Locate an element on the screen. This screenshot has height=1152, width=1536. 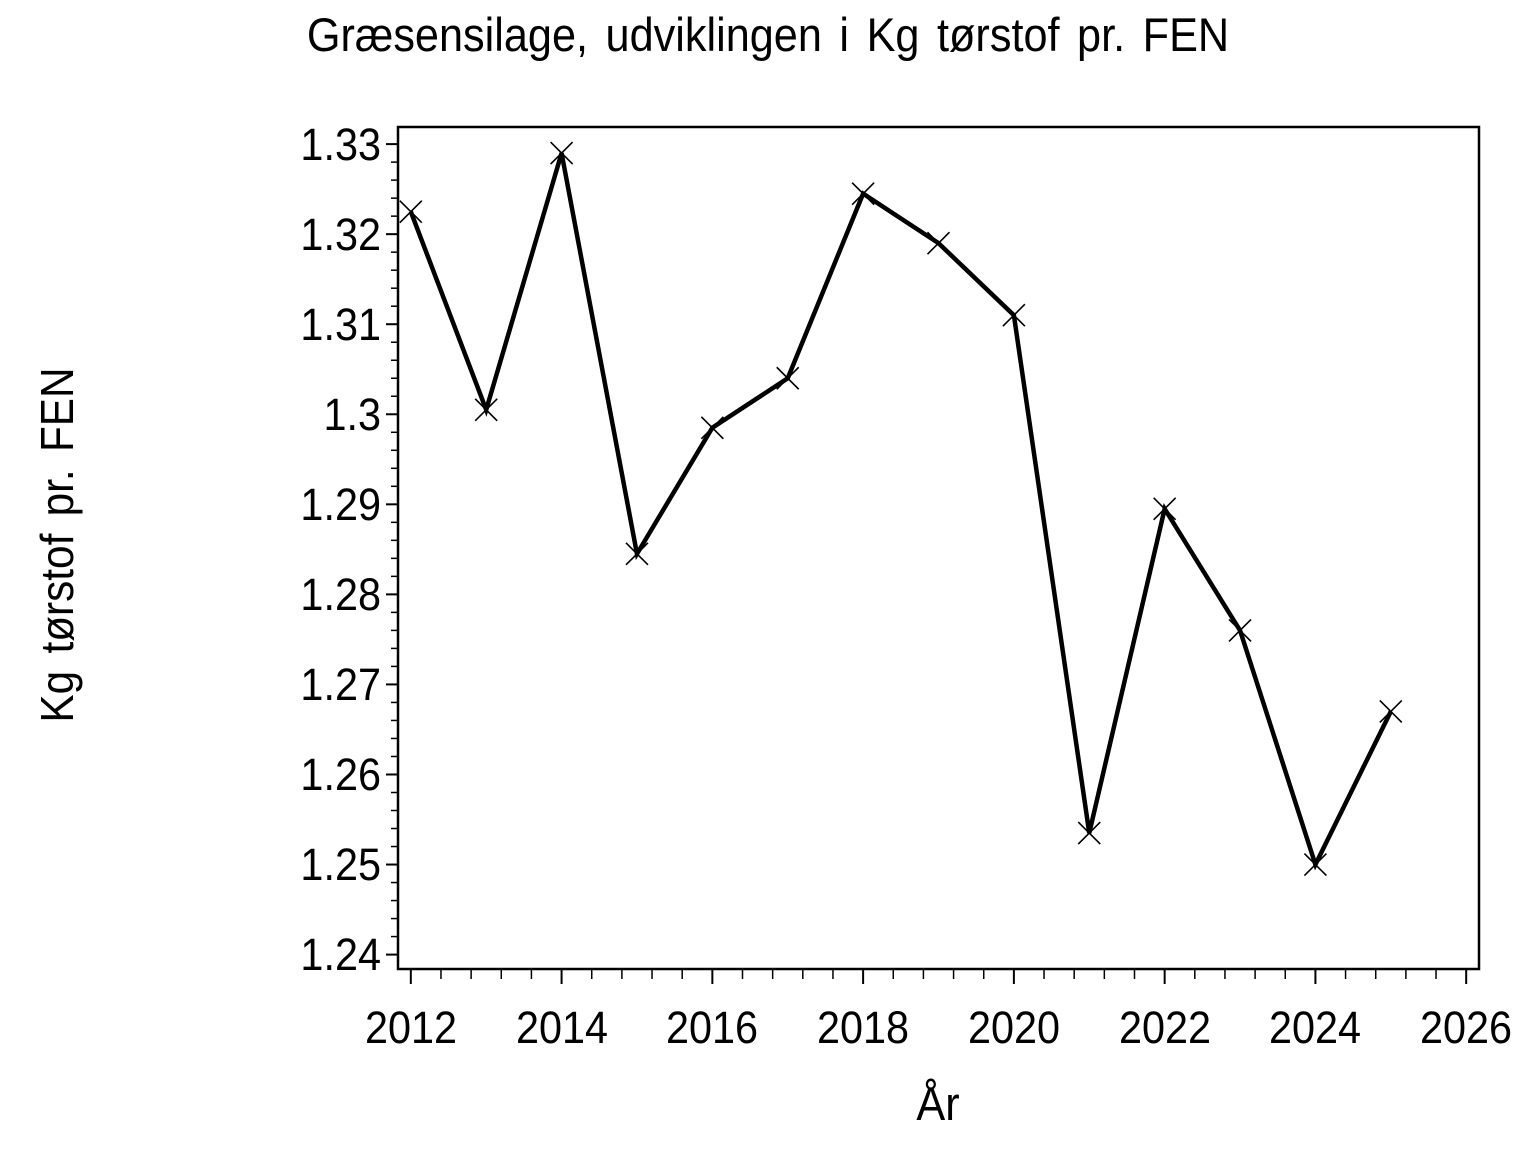
y-tick-label: 1.29 is located at coordinates (340, 504).